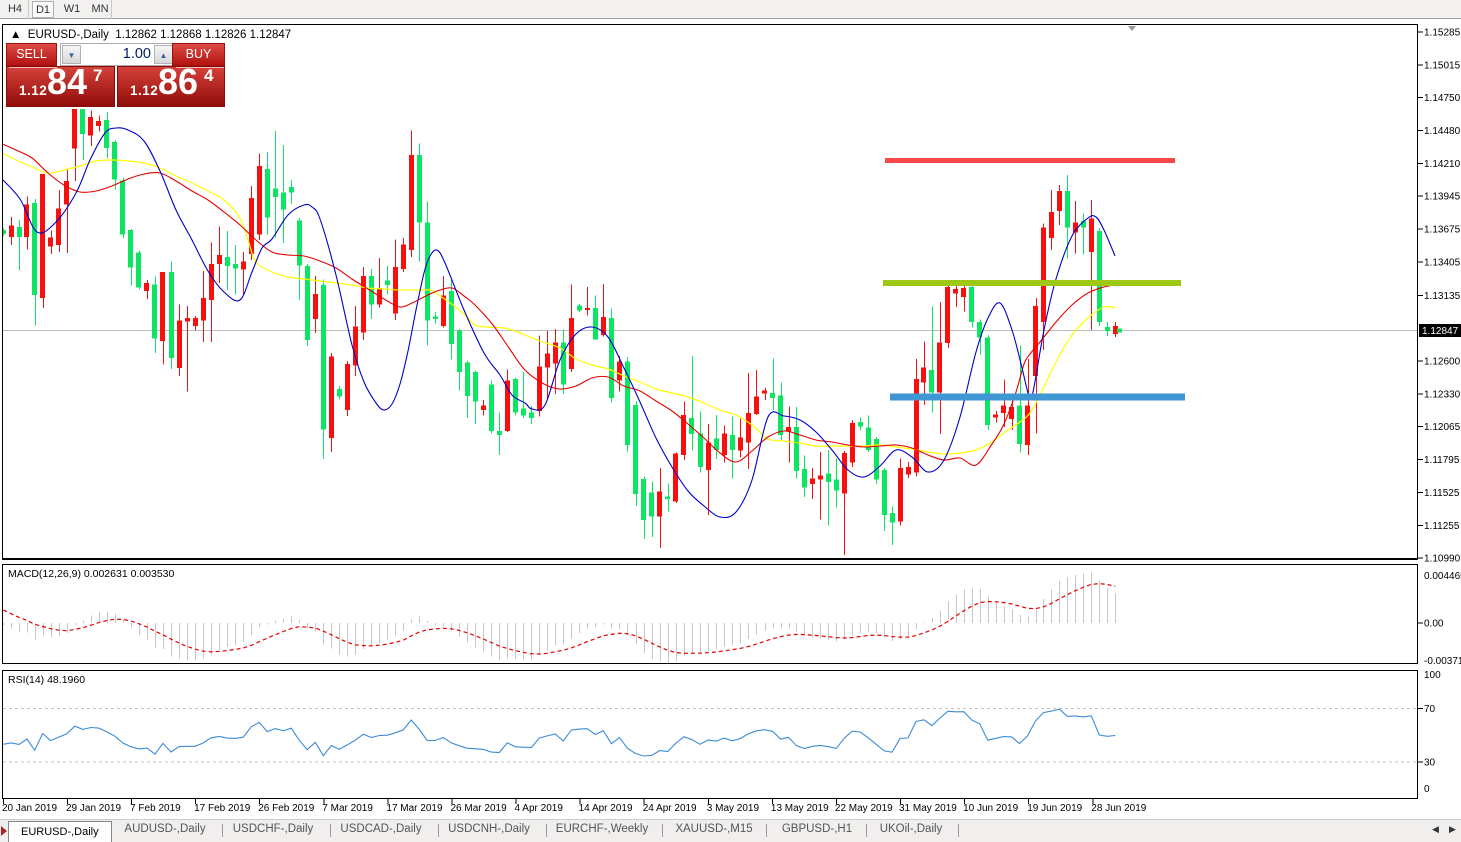 Image resolution: width=1461 pixels, height=842 pixels. What do you see at coordinates (286, 808) in the screenshot?
I see `svg-text: 26 Feb 2019` at bounding box center [286, 808].